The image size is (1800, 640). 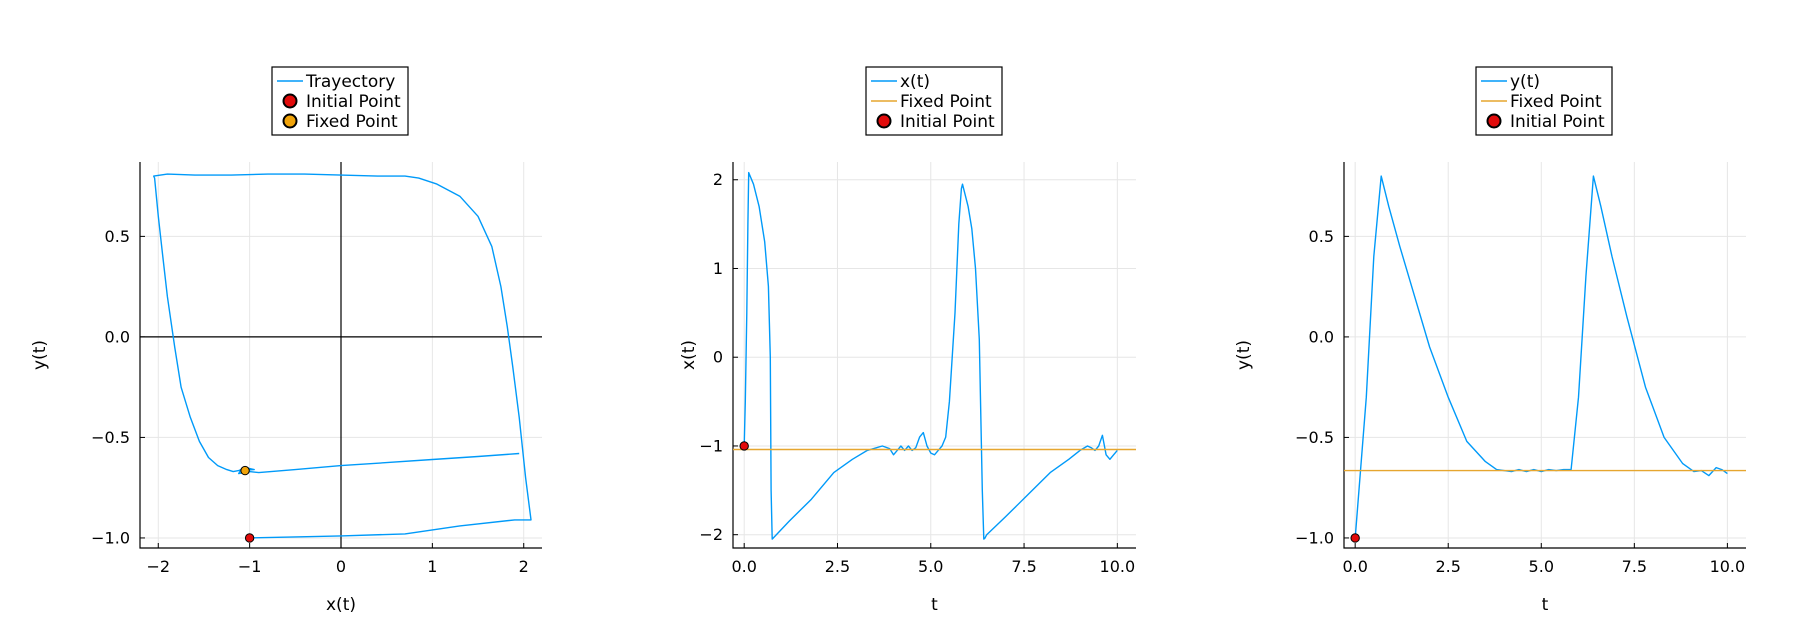 What do you see at coordinates (245, 470) in the screenshot?
I see `chart-1-marker-fixed-point` at bounding box center [245, 470].